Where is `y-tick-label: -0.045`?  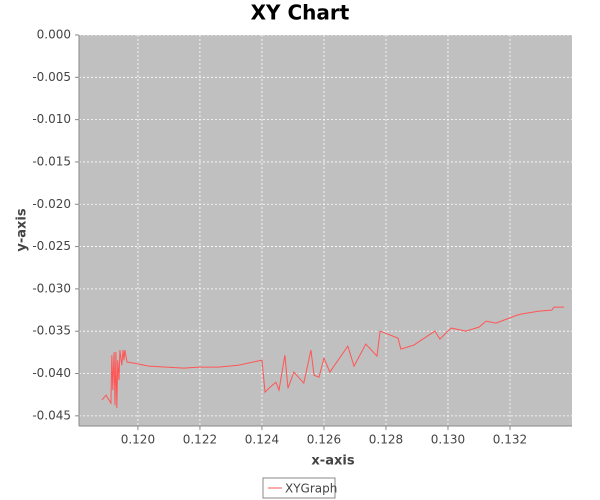 y-tick-label: -0.045 is located at coordinates (51, 415).